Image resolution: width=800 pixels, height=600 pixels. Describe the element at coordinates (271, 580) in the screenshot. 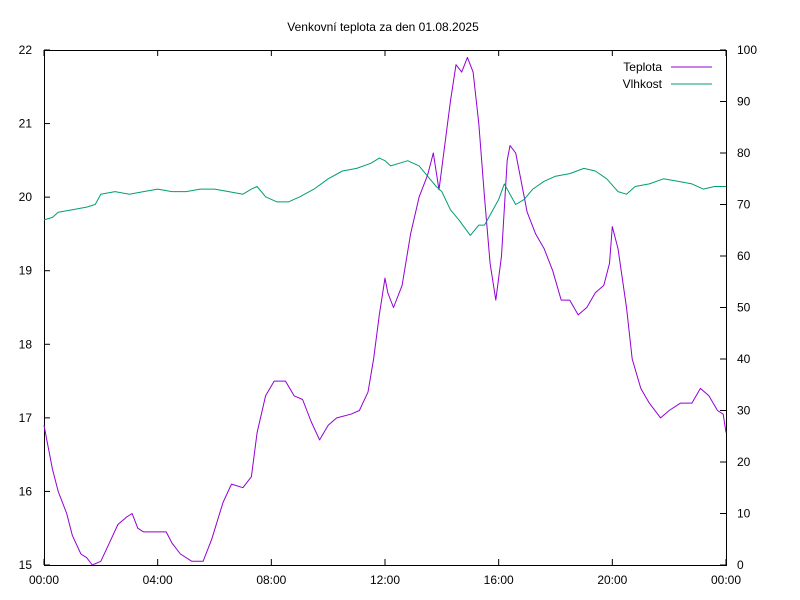

I see `x-tick-label: 08:00` at that location.